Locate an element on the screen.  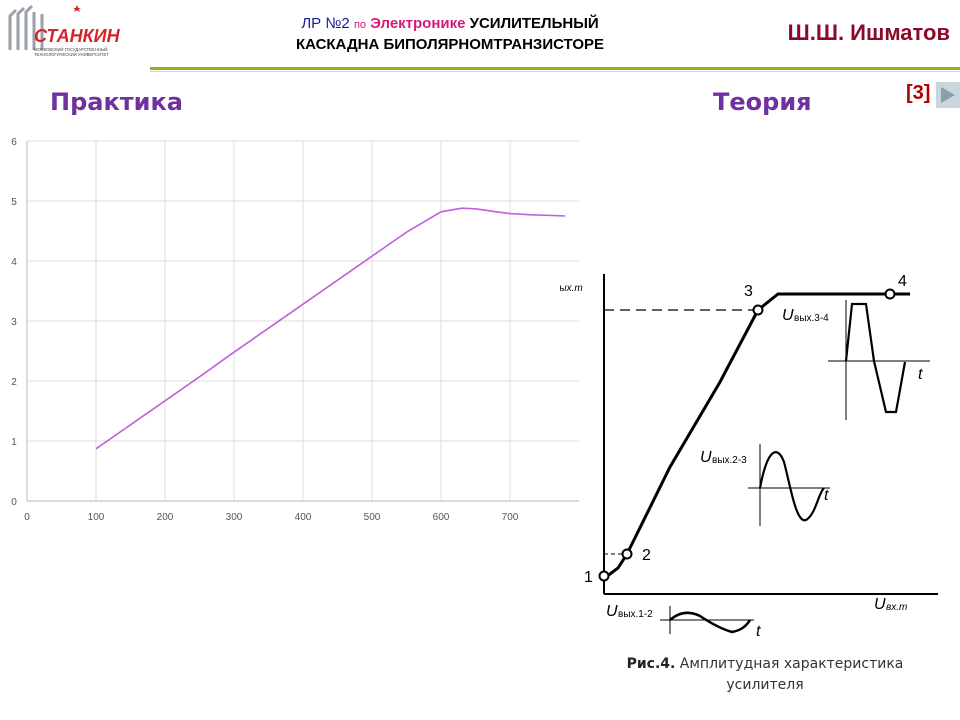
point-2-label: 2 is located at coordinates (646, 555).